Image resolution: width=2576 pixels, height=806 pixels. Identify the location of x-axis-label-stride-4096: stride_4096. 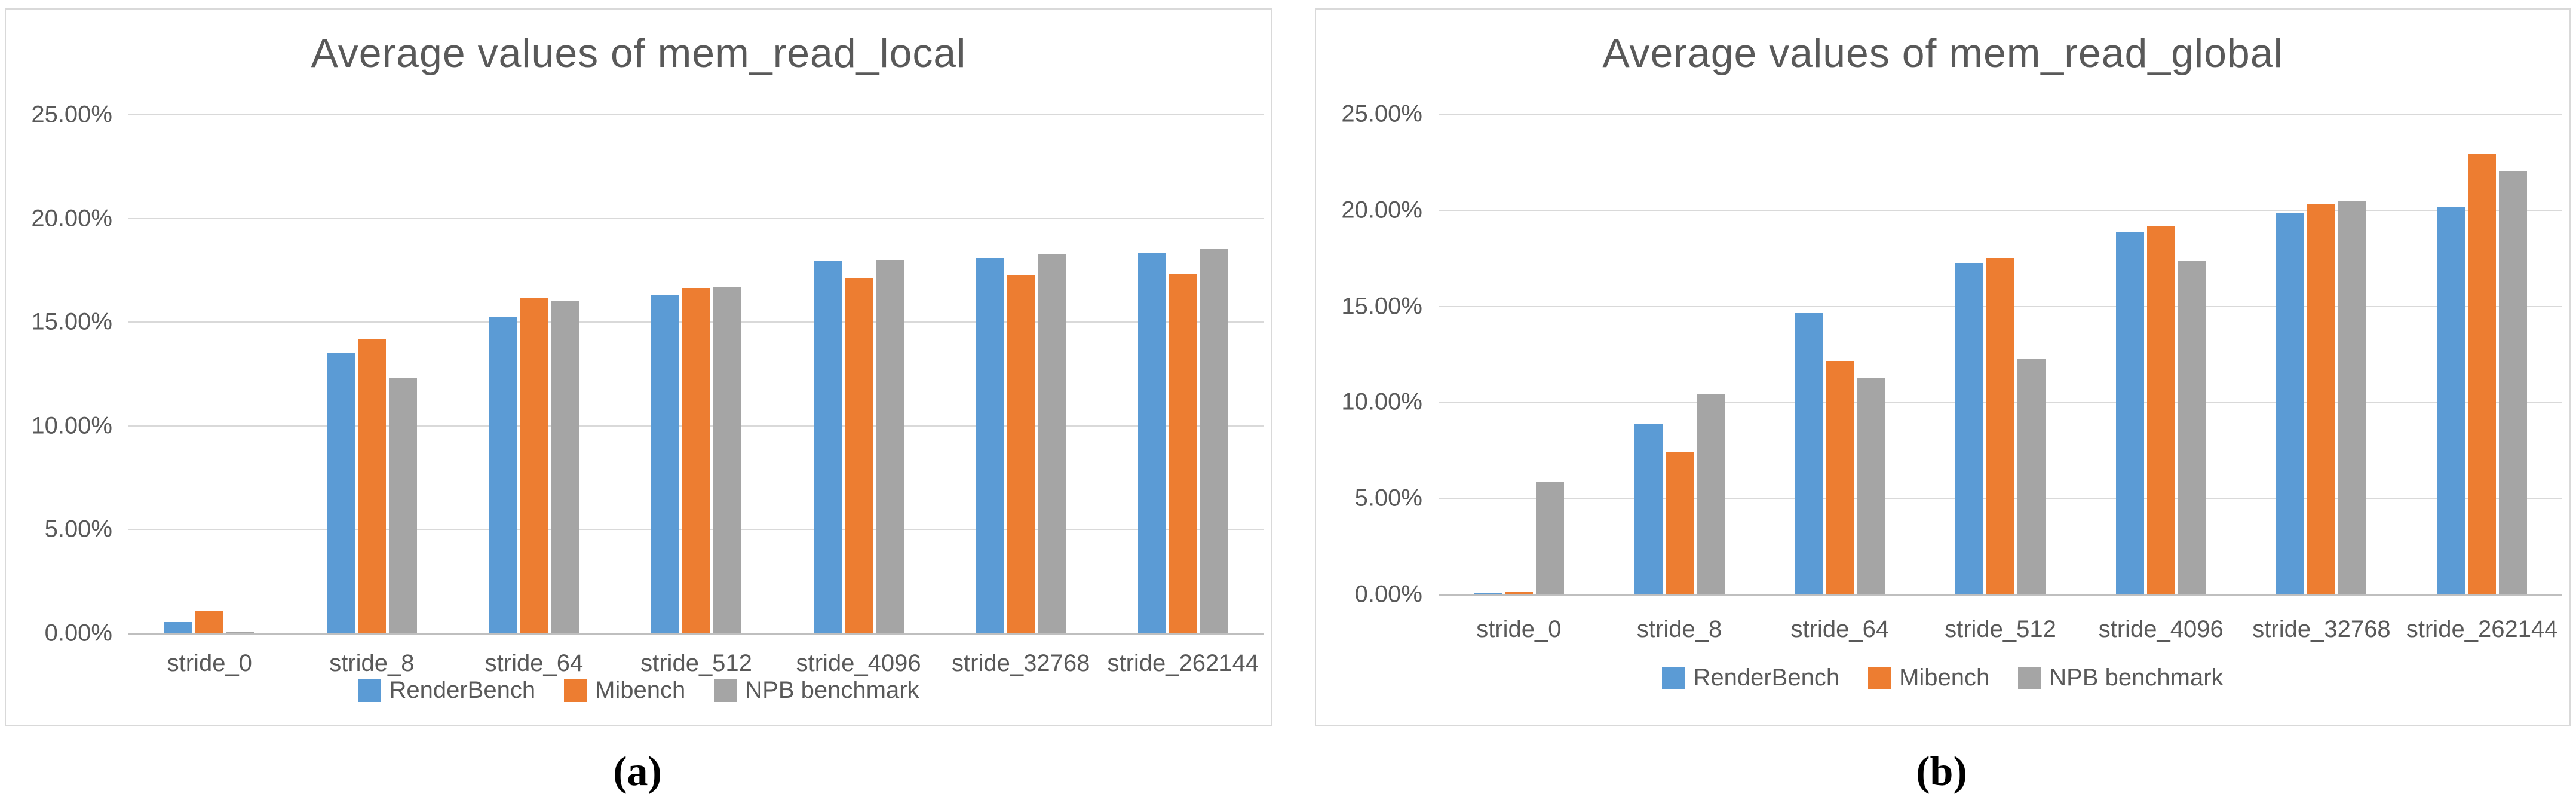
(858, 663).